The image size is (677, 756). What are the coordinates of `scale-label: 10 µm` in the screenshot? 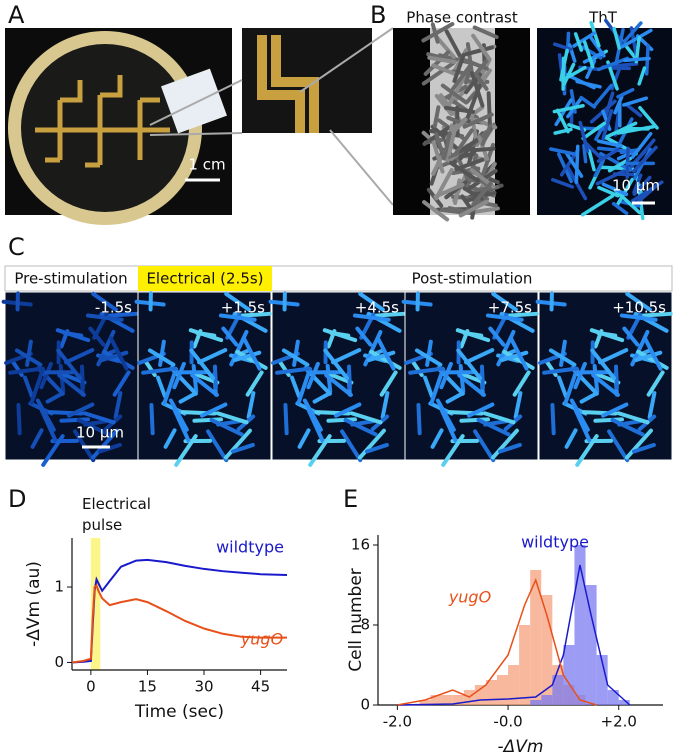 It's located at (636, 186).